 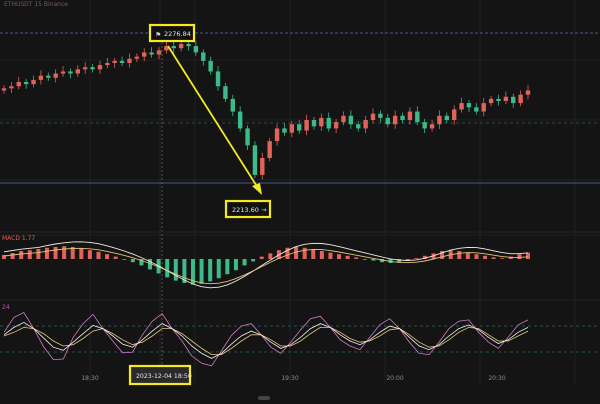 I want to click on signal-line, so click(x=266, y=266).